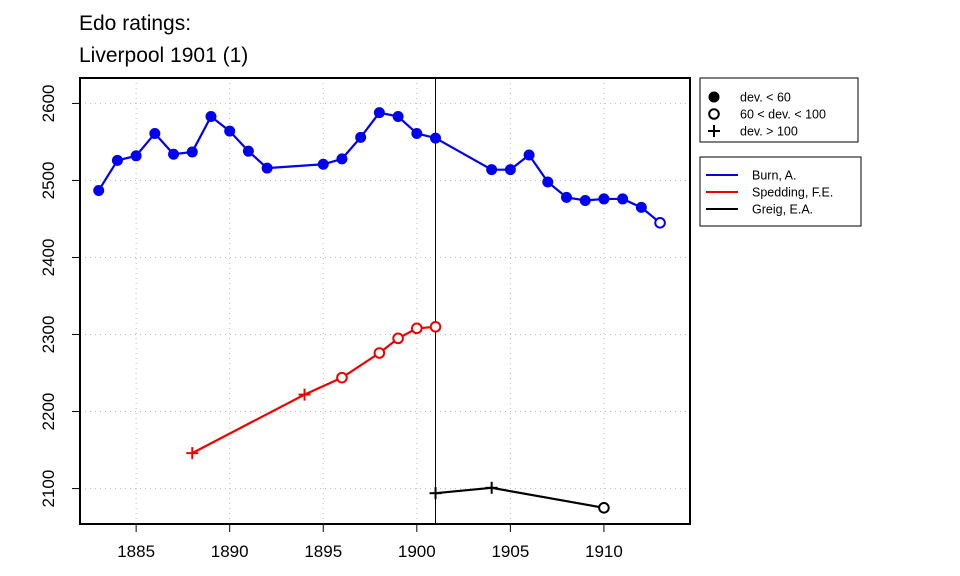  I want to click on series-greig-e-a, so click(519, 497).